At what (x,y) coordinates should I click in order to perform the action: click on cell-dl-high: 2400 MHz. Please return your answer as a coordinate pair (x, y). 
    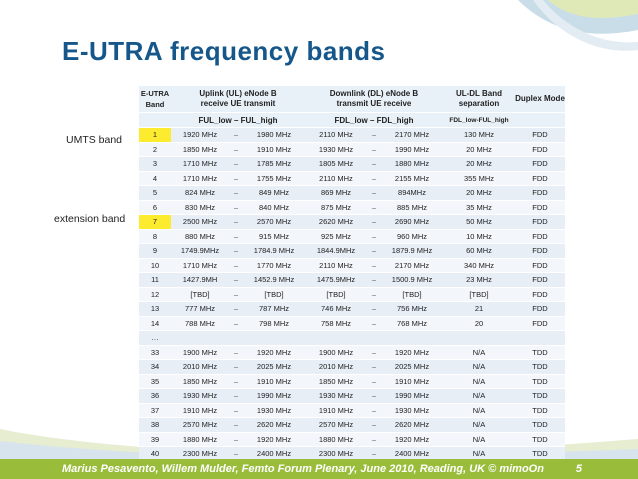
    Looking at the image, I should click on (412, 454).